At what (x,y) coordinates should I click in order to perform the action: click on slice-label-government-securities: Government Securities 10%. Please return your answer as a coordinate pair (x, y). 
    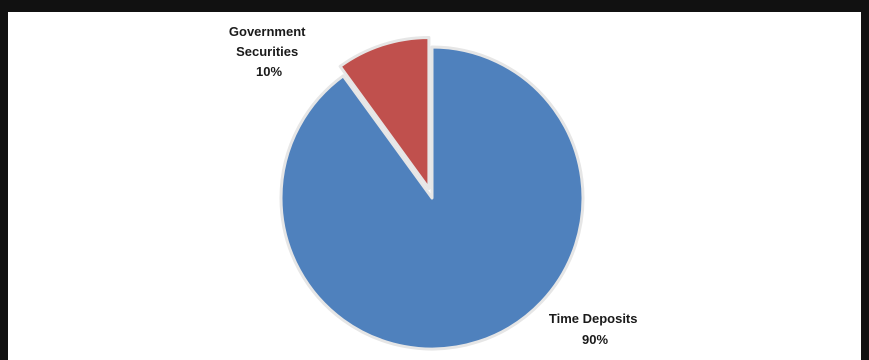
    Looking at the image, I should click on (269, 51).